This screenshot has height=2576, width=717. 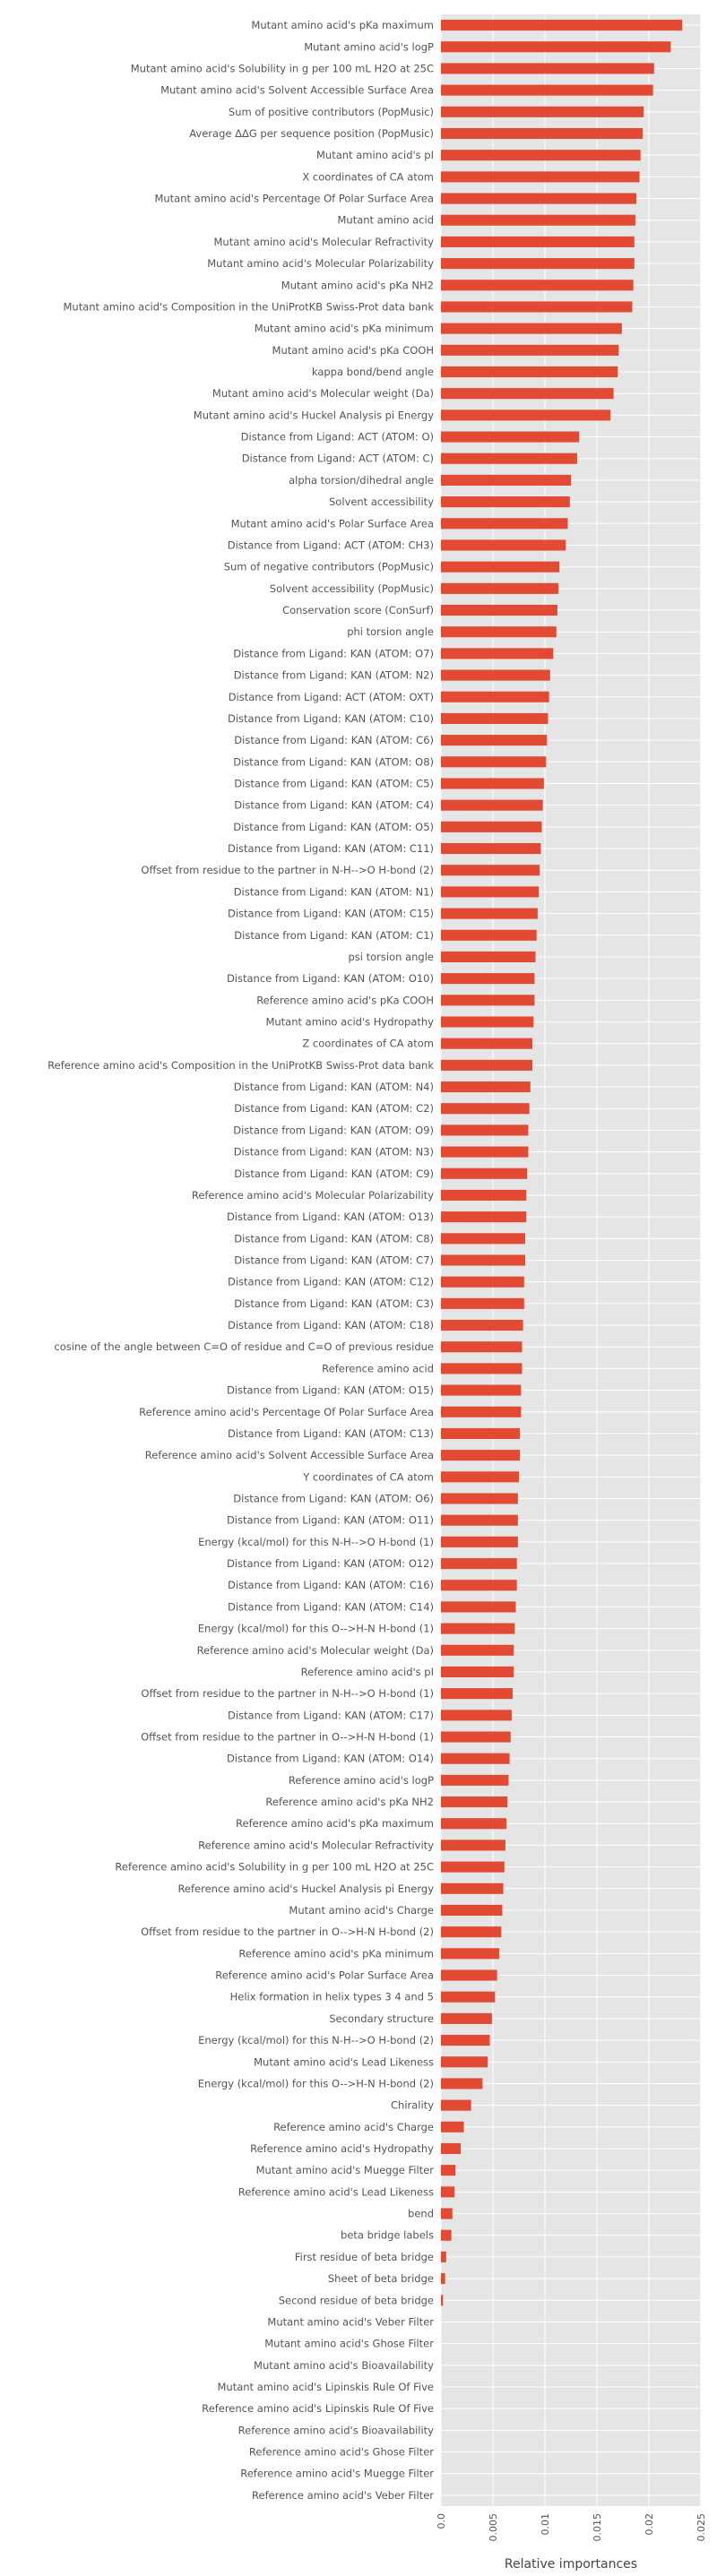 What do you see at coordinates (350, 2321) in the screenshot?
I see `y-tick-label: Mutant amino acid's Veber Filter` at bounding box center [350, 2321].